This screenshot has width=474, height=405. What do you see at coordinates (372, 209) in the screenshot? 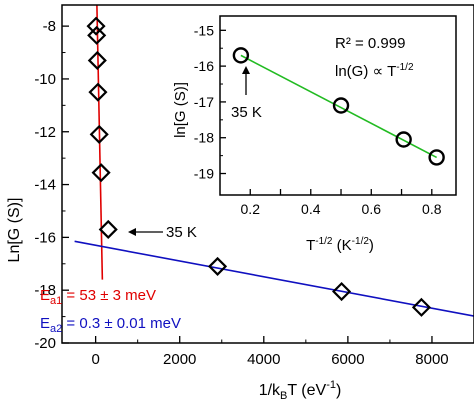
I see `inset-x-tick-label: 0.6` at bounding box center [372, 209].